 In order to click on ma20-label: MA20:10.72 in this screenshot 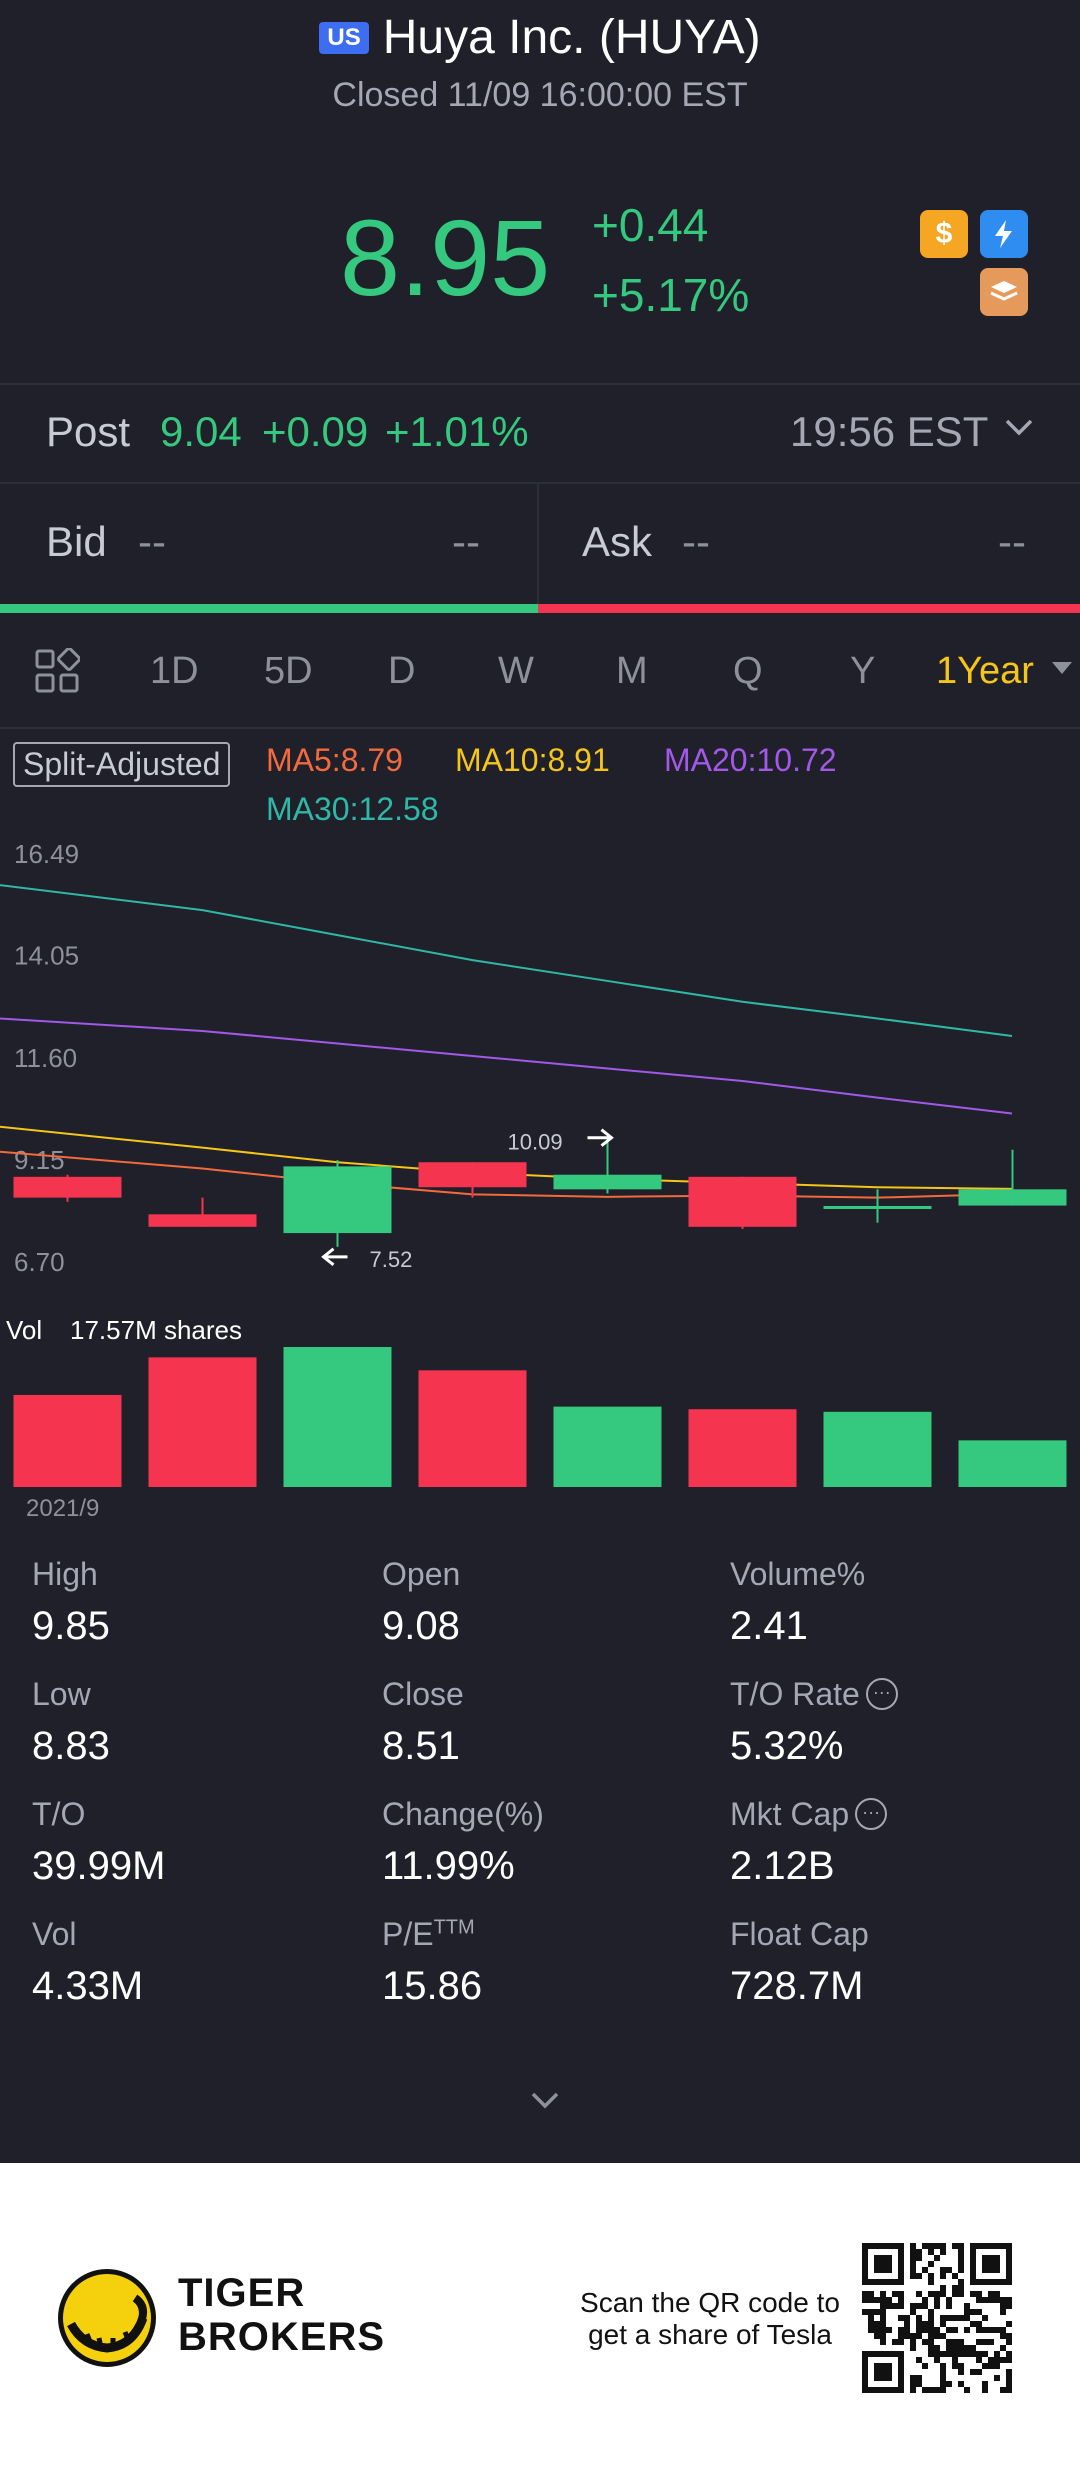, I will do `click(750, 760)`.